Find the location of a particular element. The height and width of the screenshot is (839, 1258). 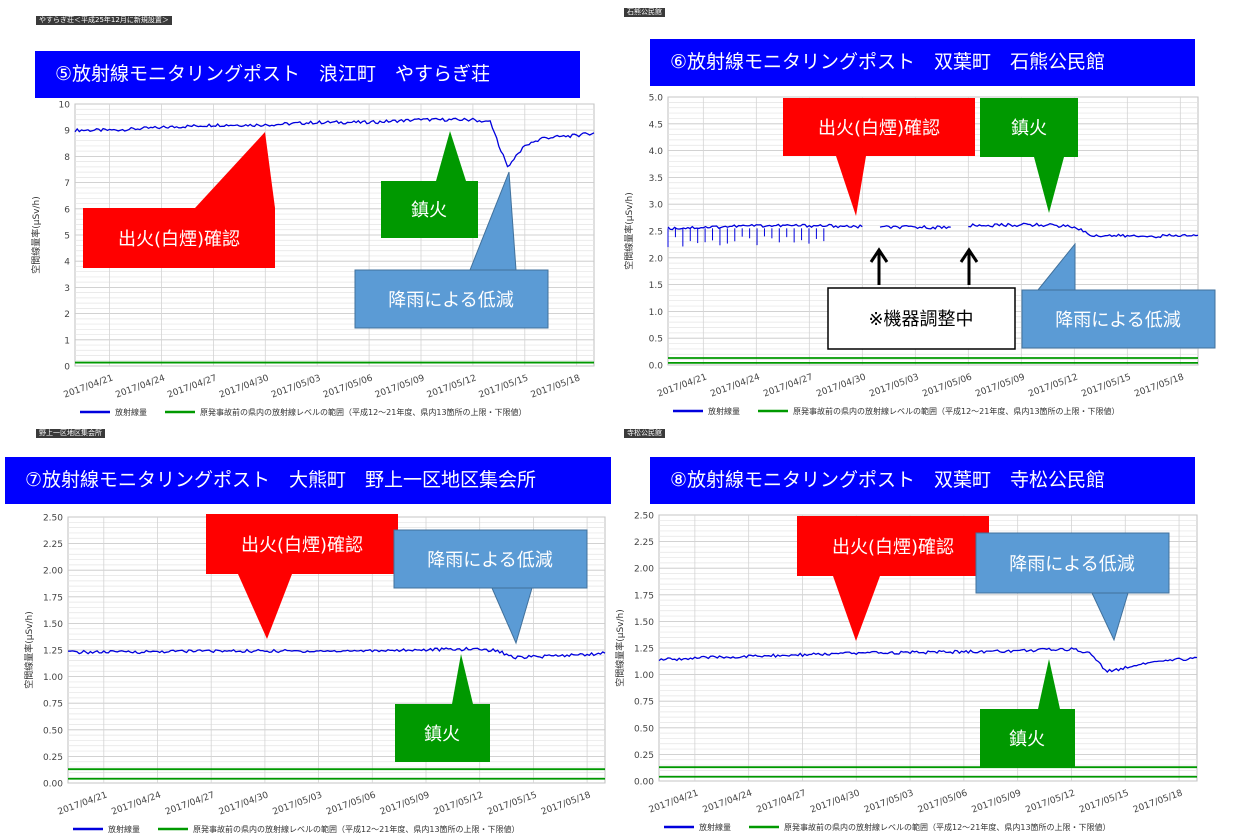

p5-ytick-label: 4 is located at coordinates (67, 263).